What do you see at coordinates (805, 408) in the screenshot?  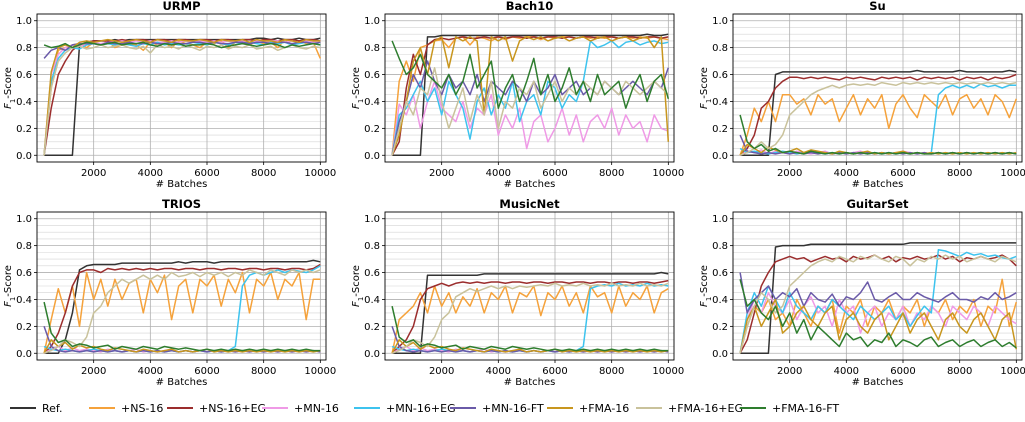 I see `legend-label: +FMA-16-FT` at bounding box center [805, 408].